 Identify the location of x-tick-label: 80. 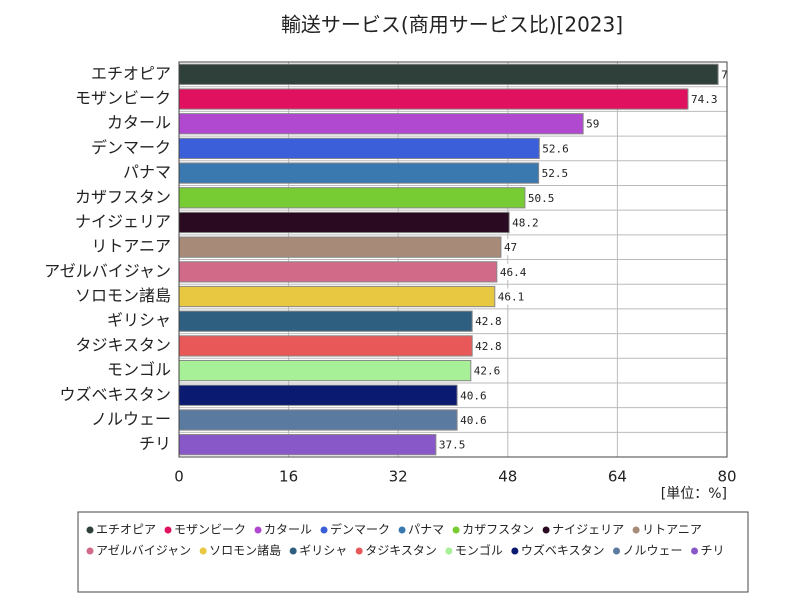
(726, 477).